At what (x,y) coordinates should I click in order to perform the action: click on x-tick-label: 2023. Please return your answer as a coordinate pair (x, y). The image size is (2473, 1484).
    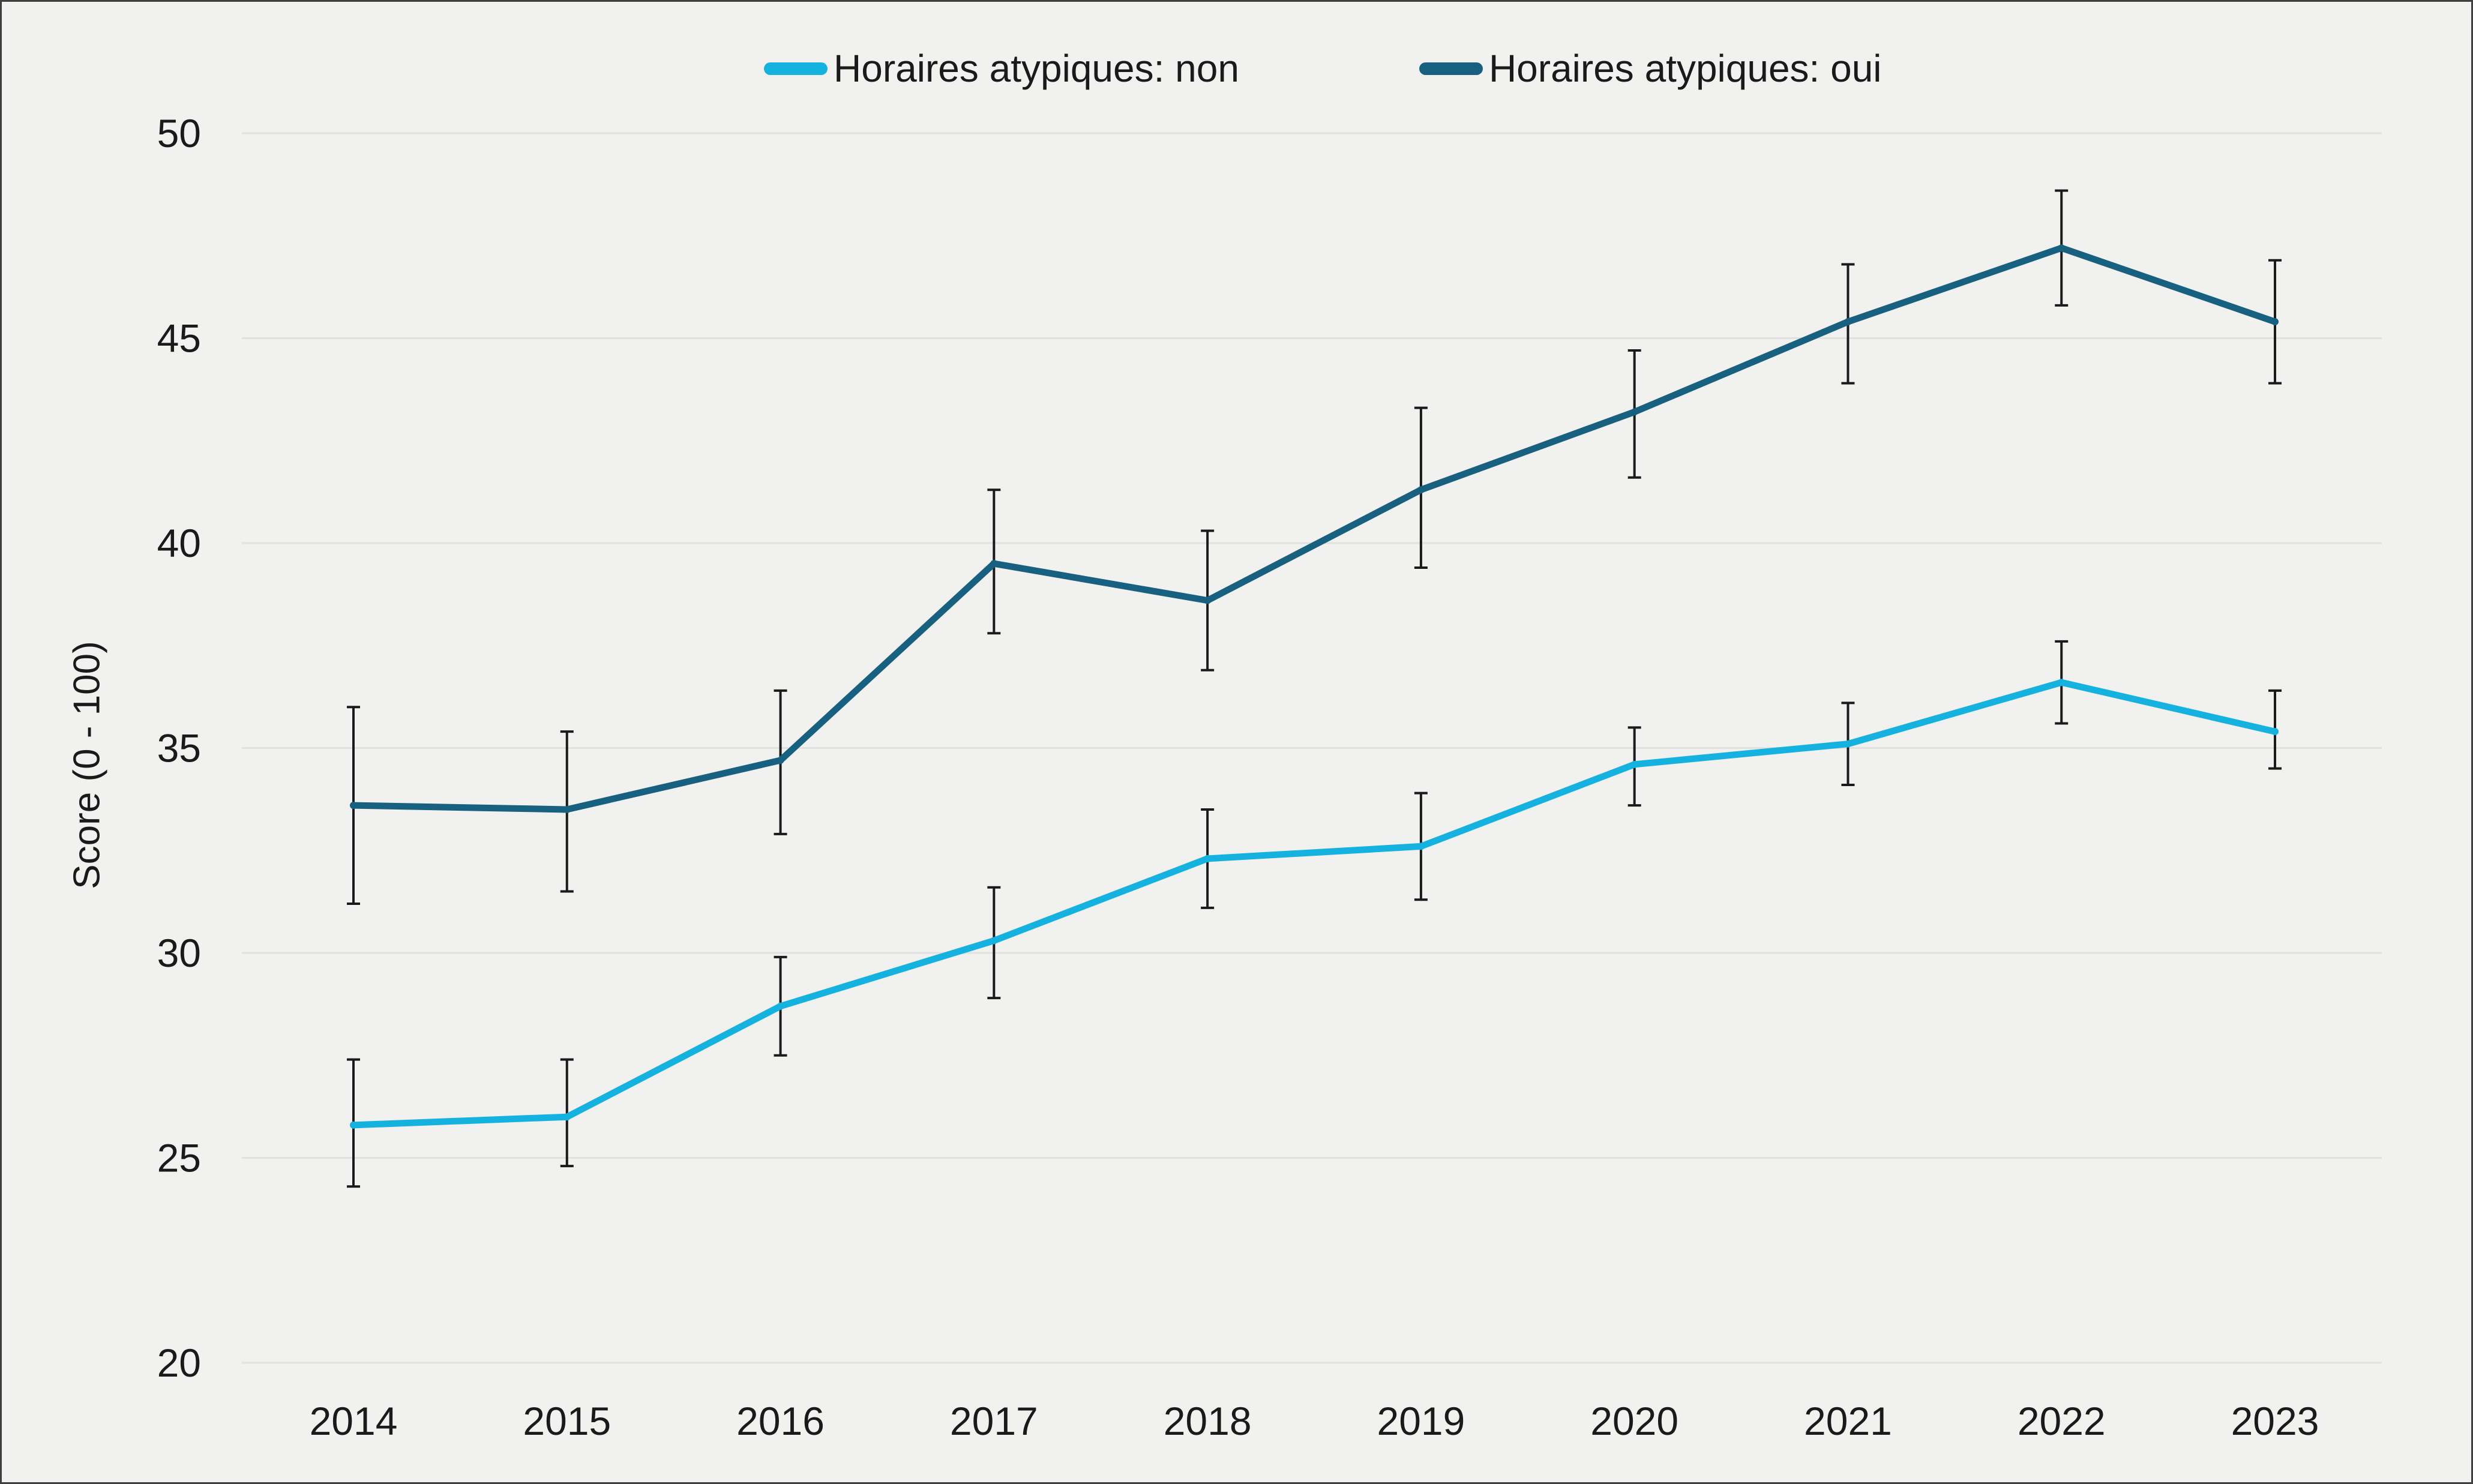
    Looking at the image, I should click on (2275, 1421).